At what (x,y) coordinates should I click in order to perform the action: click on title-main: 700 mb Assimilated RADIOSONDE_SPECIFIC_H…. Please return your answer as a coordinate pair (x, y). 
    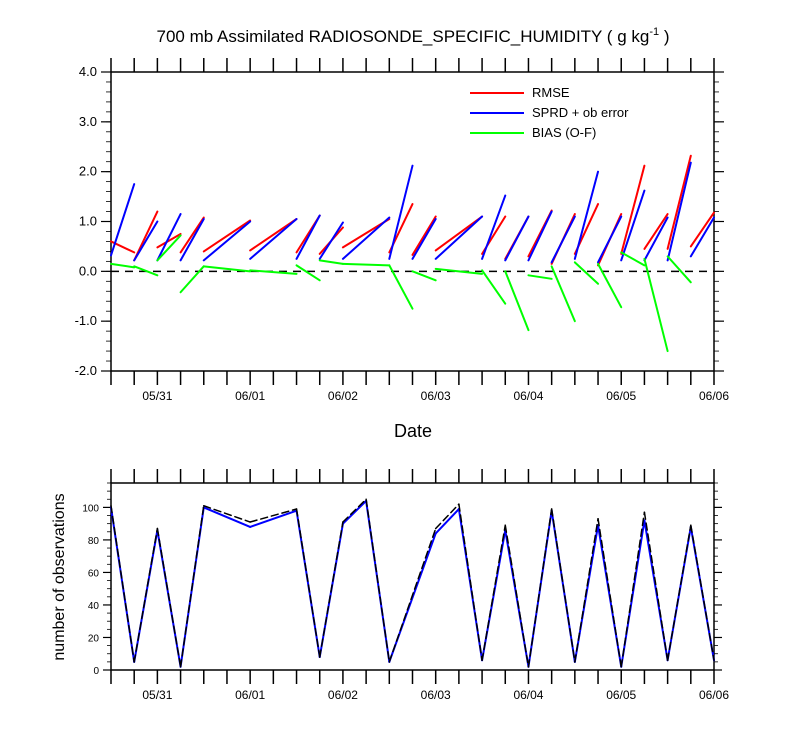
    Looking at the image, I should click on (403, 36).